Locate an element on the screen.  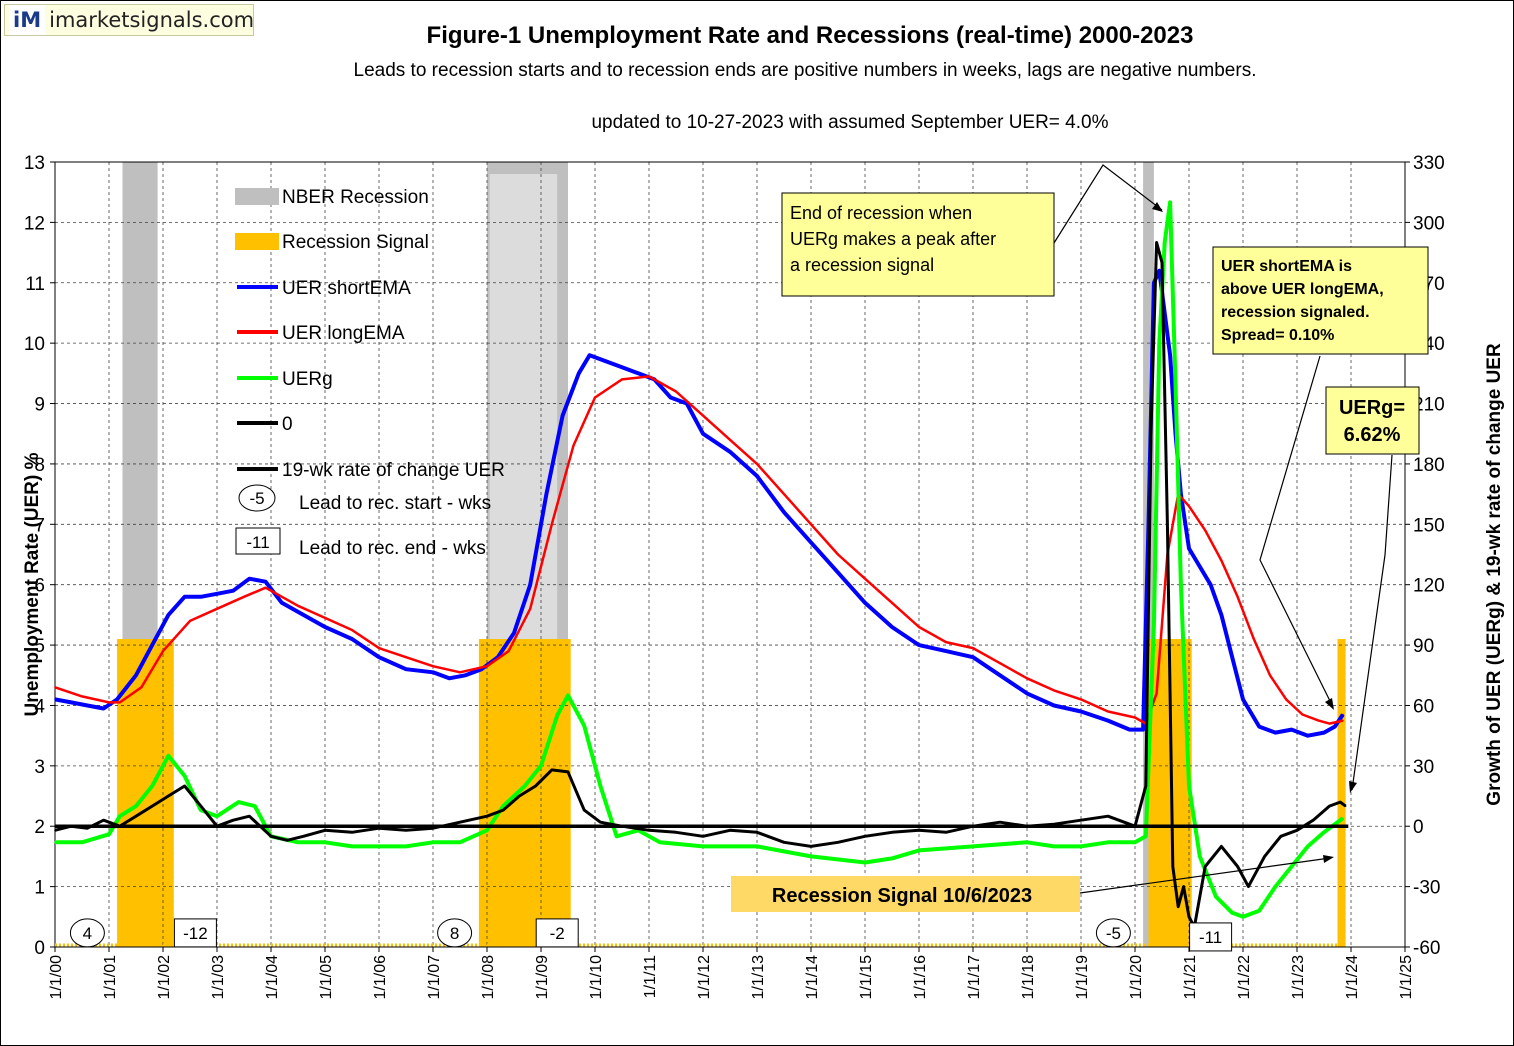
y-left-tick-label: 2 is located at coordinates (39, 827).